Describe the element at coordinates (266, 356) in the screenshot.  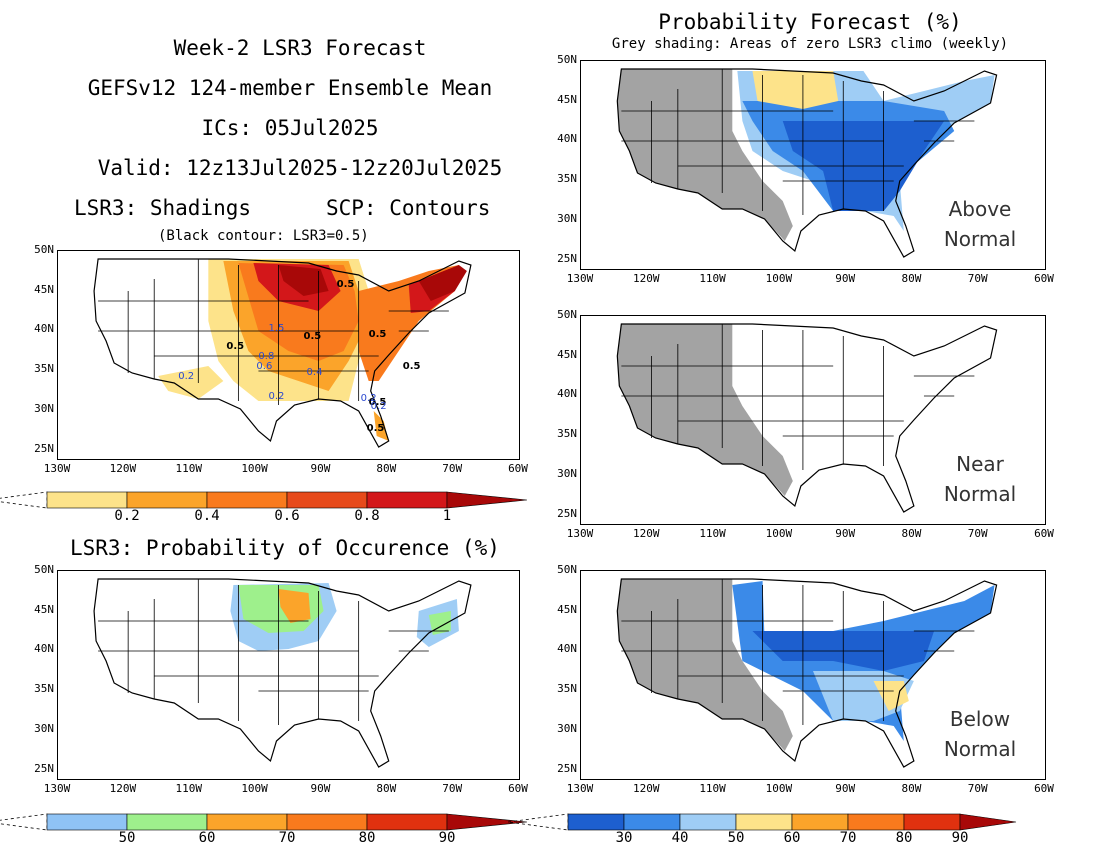
I see `contour-label: 0.8` at that location.